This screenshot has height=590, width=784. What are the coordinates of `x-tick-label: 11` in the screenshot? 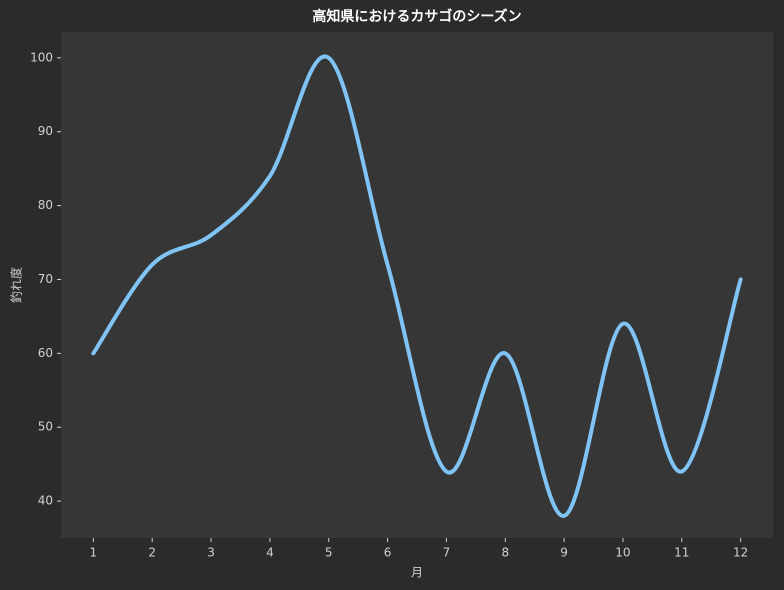 It's located at (681, 553).